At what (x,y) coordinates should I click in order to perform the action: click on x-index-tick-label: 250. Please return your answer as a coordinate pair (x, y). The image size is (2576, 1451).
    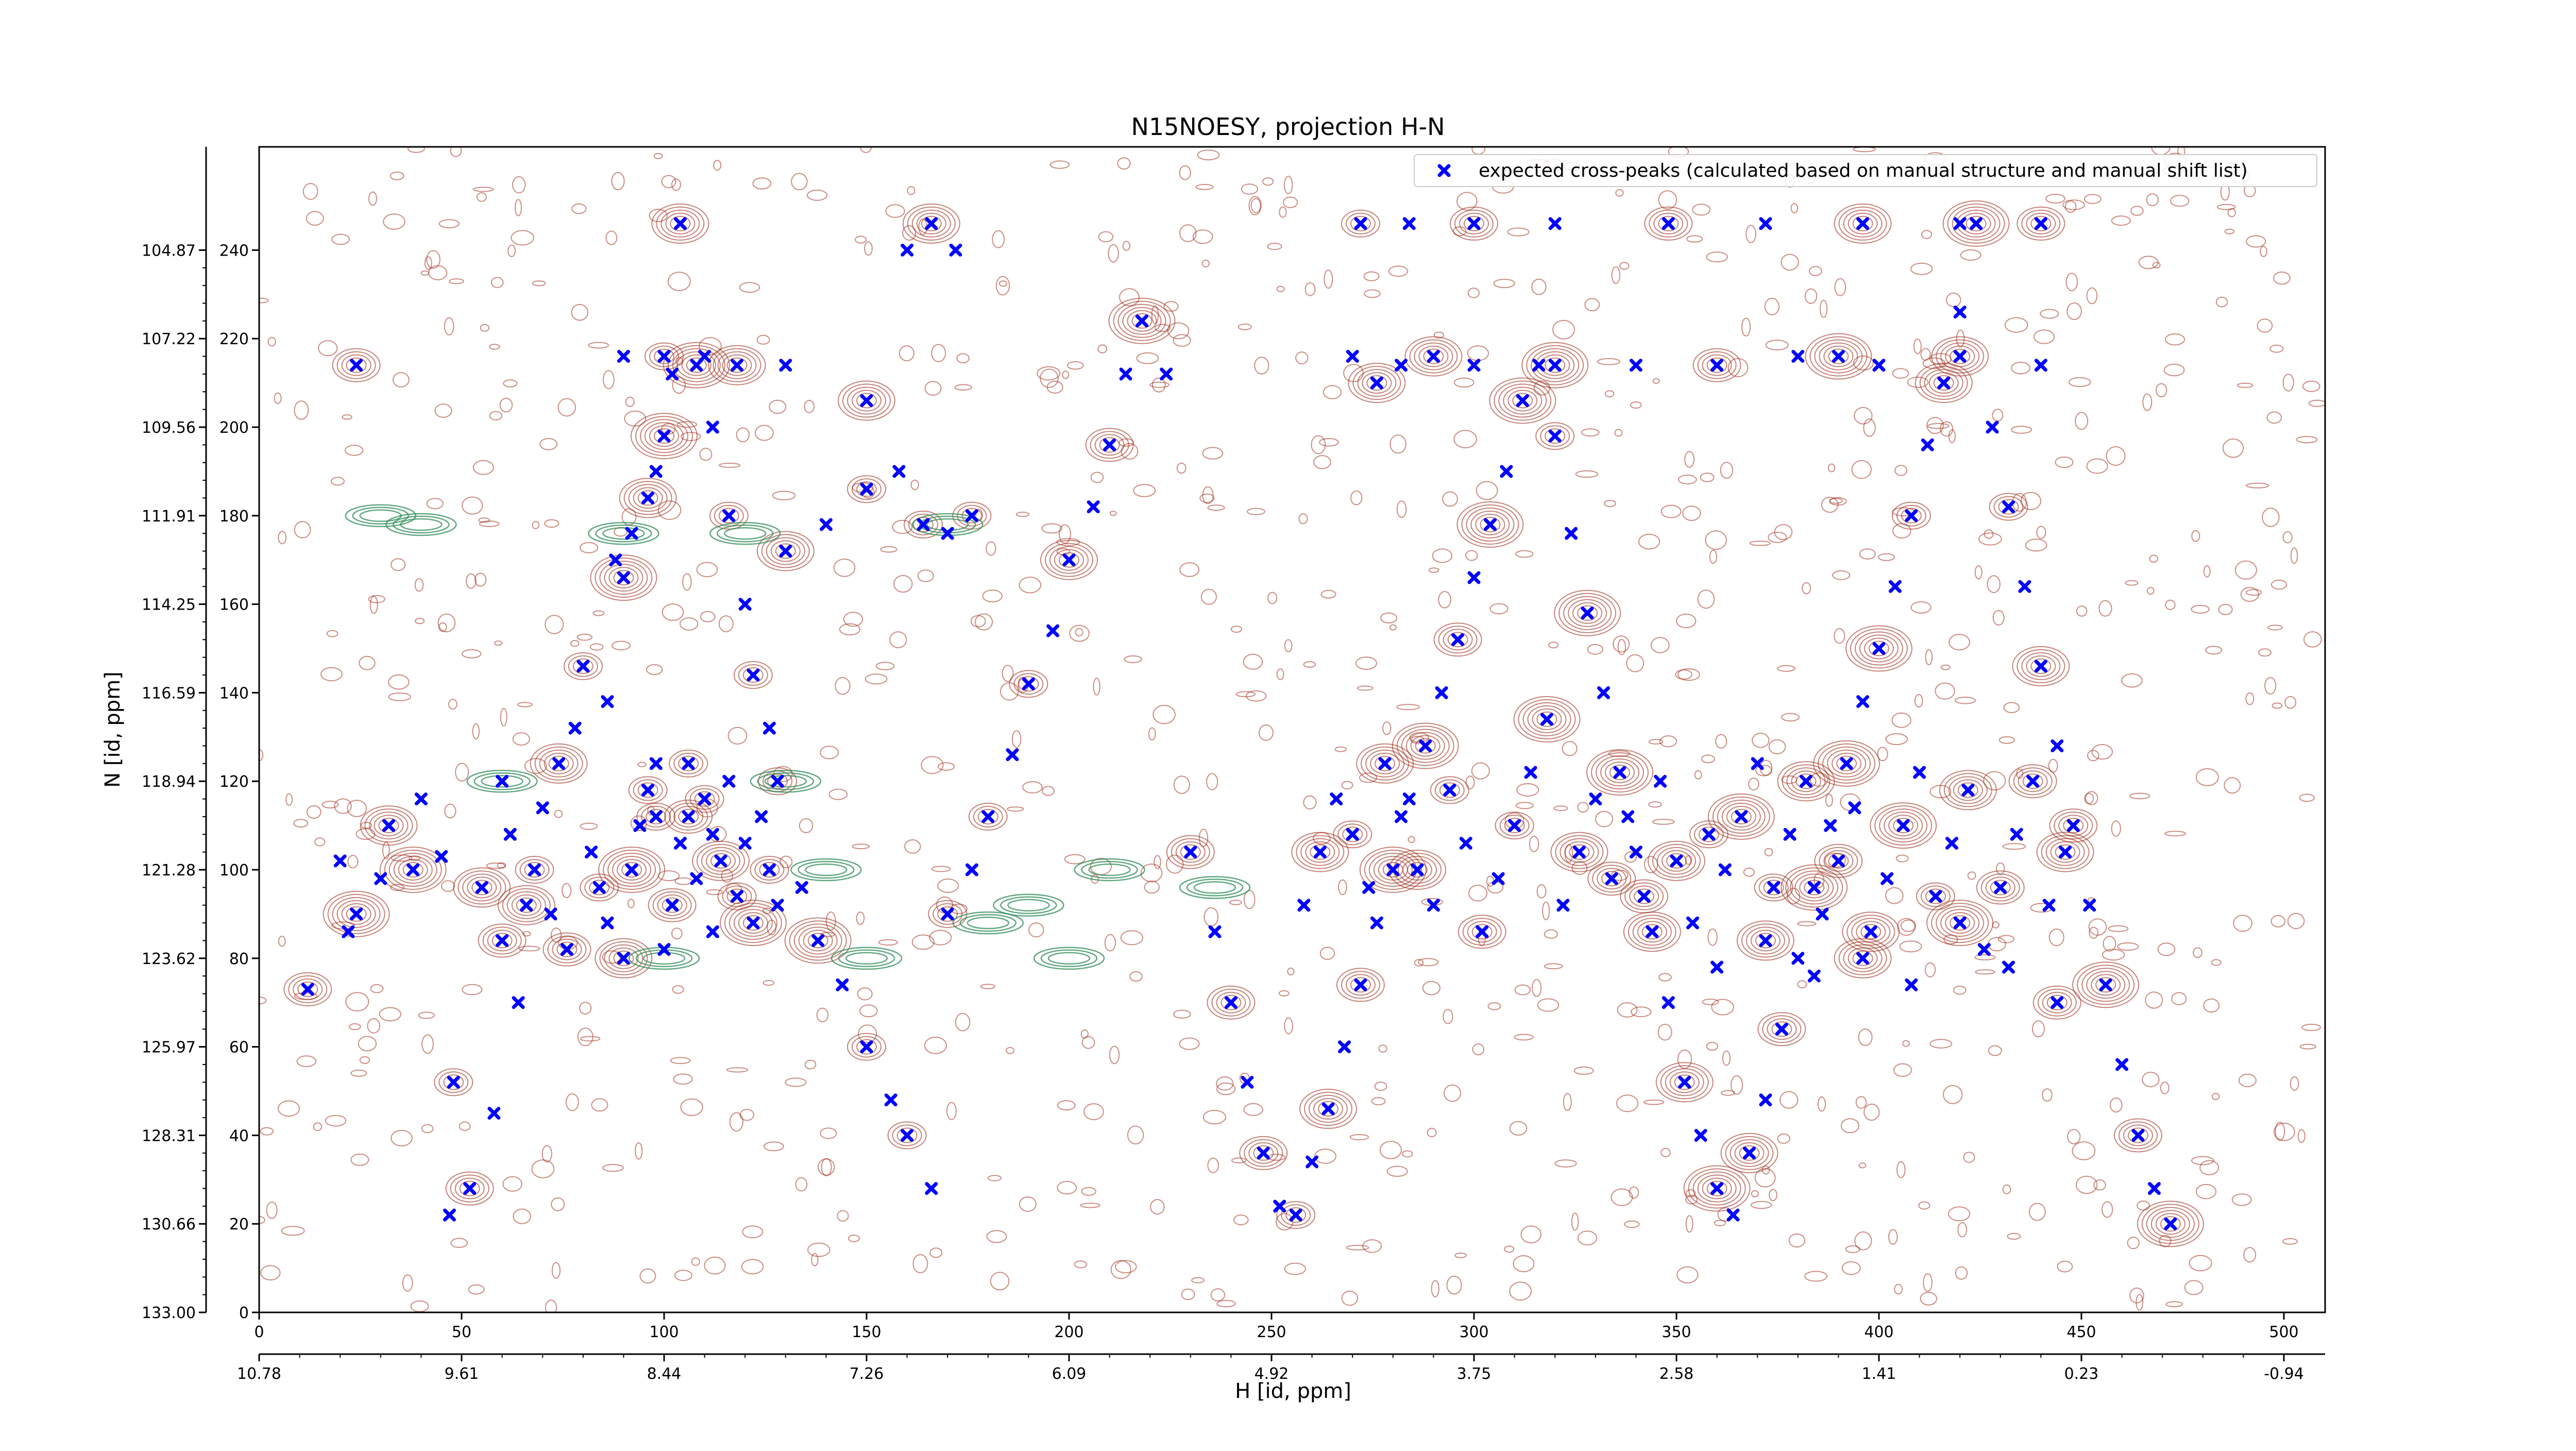
    Looking at the image, I should click on (1271, 1332).